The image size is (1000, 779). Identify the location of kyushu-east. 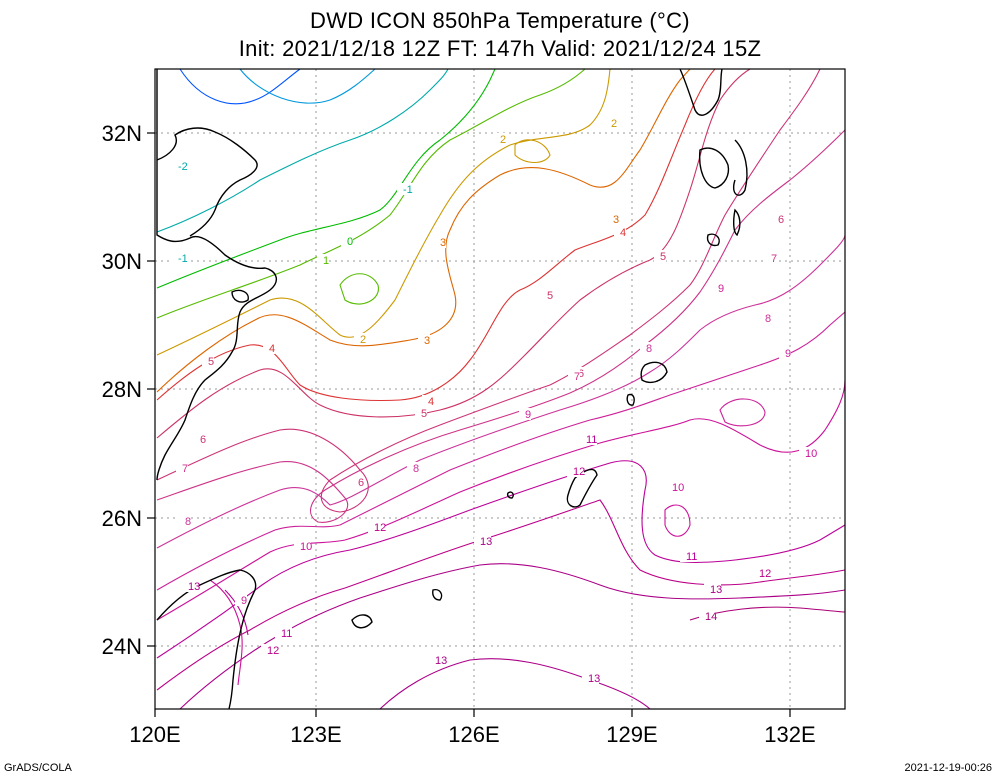
(740, 167).